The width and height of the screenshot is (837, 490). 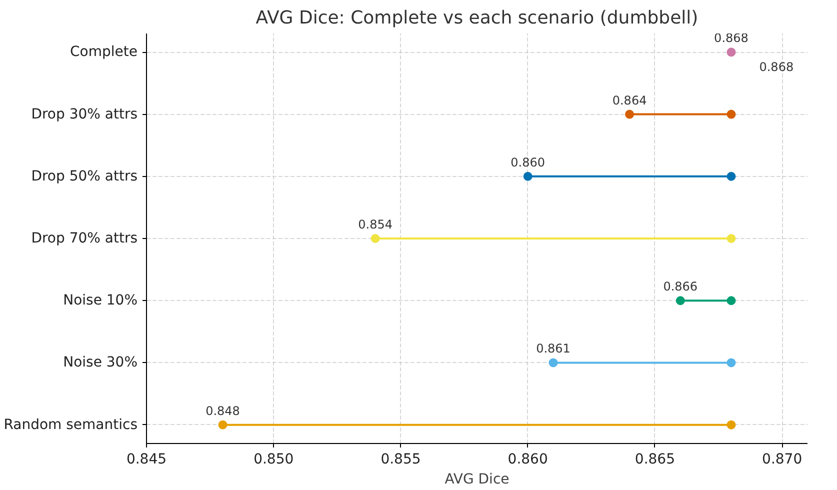 I want to click on x-tick-label: 0.855, so click(x=400, y=460).